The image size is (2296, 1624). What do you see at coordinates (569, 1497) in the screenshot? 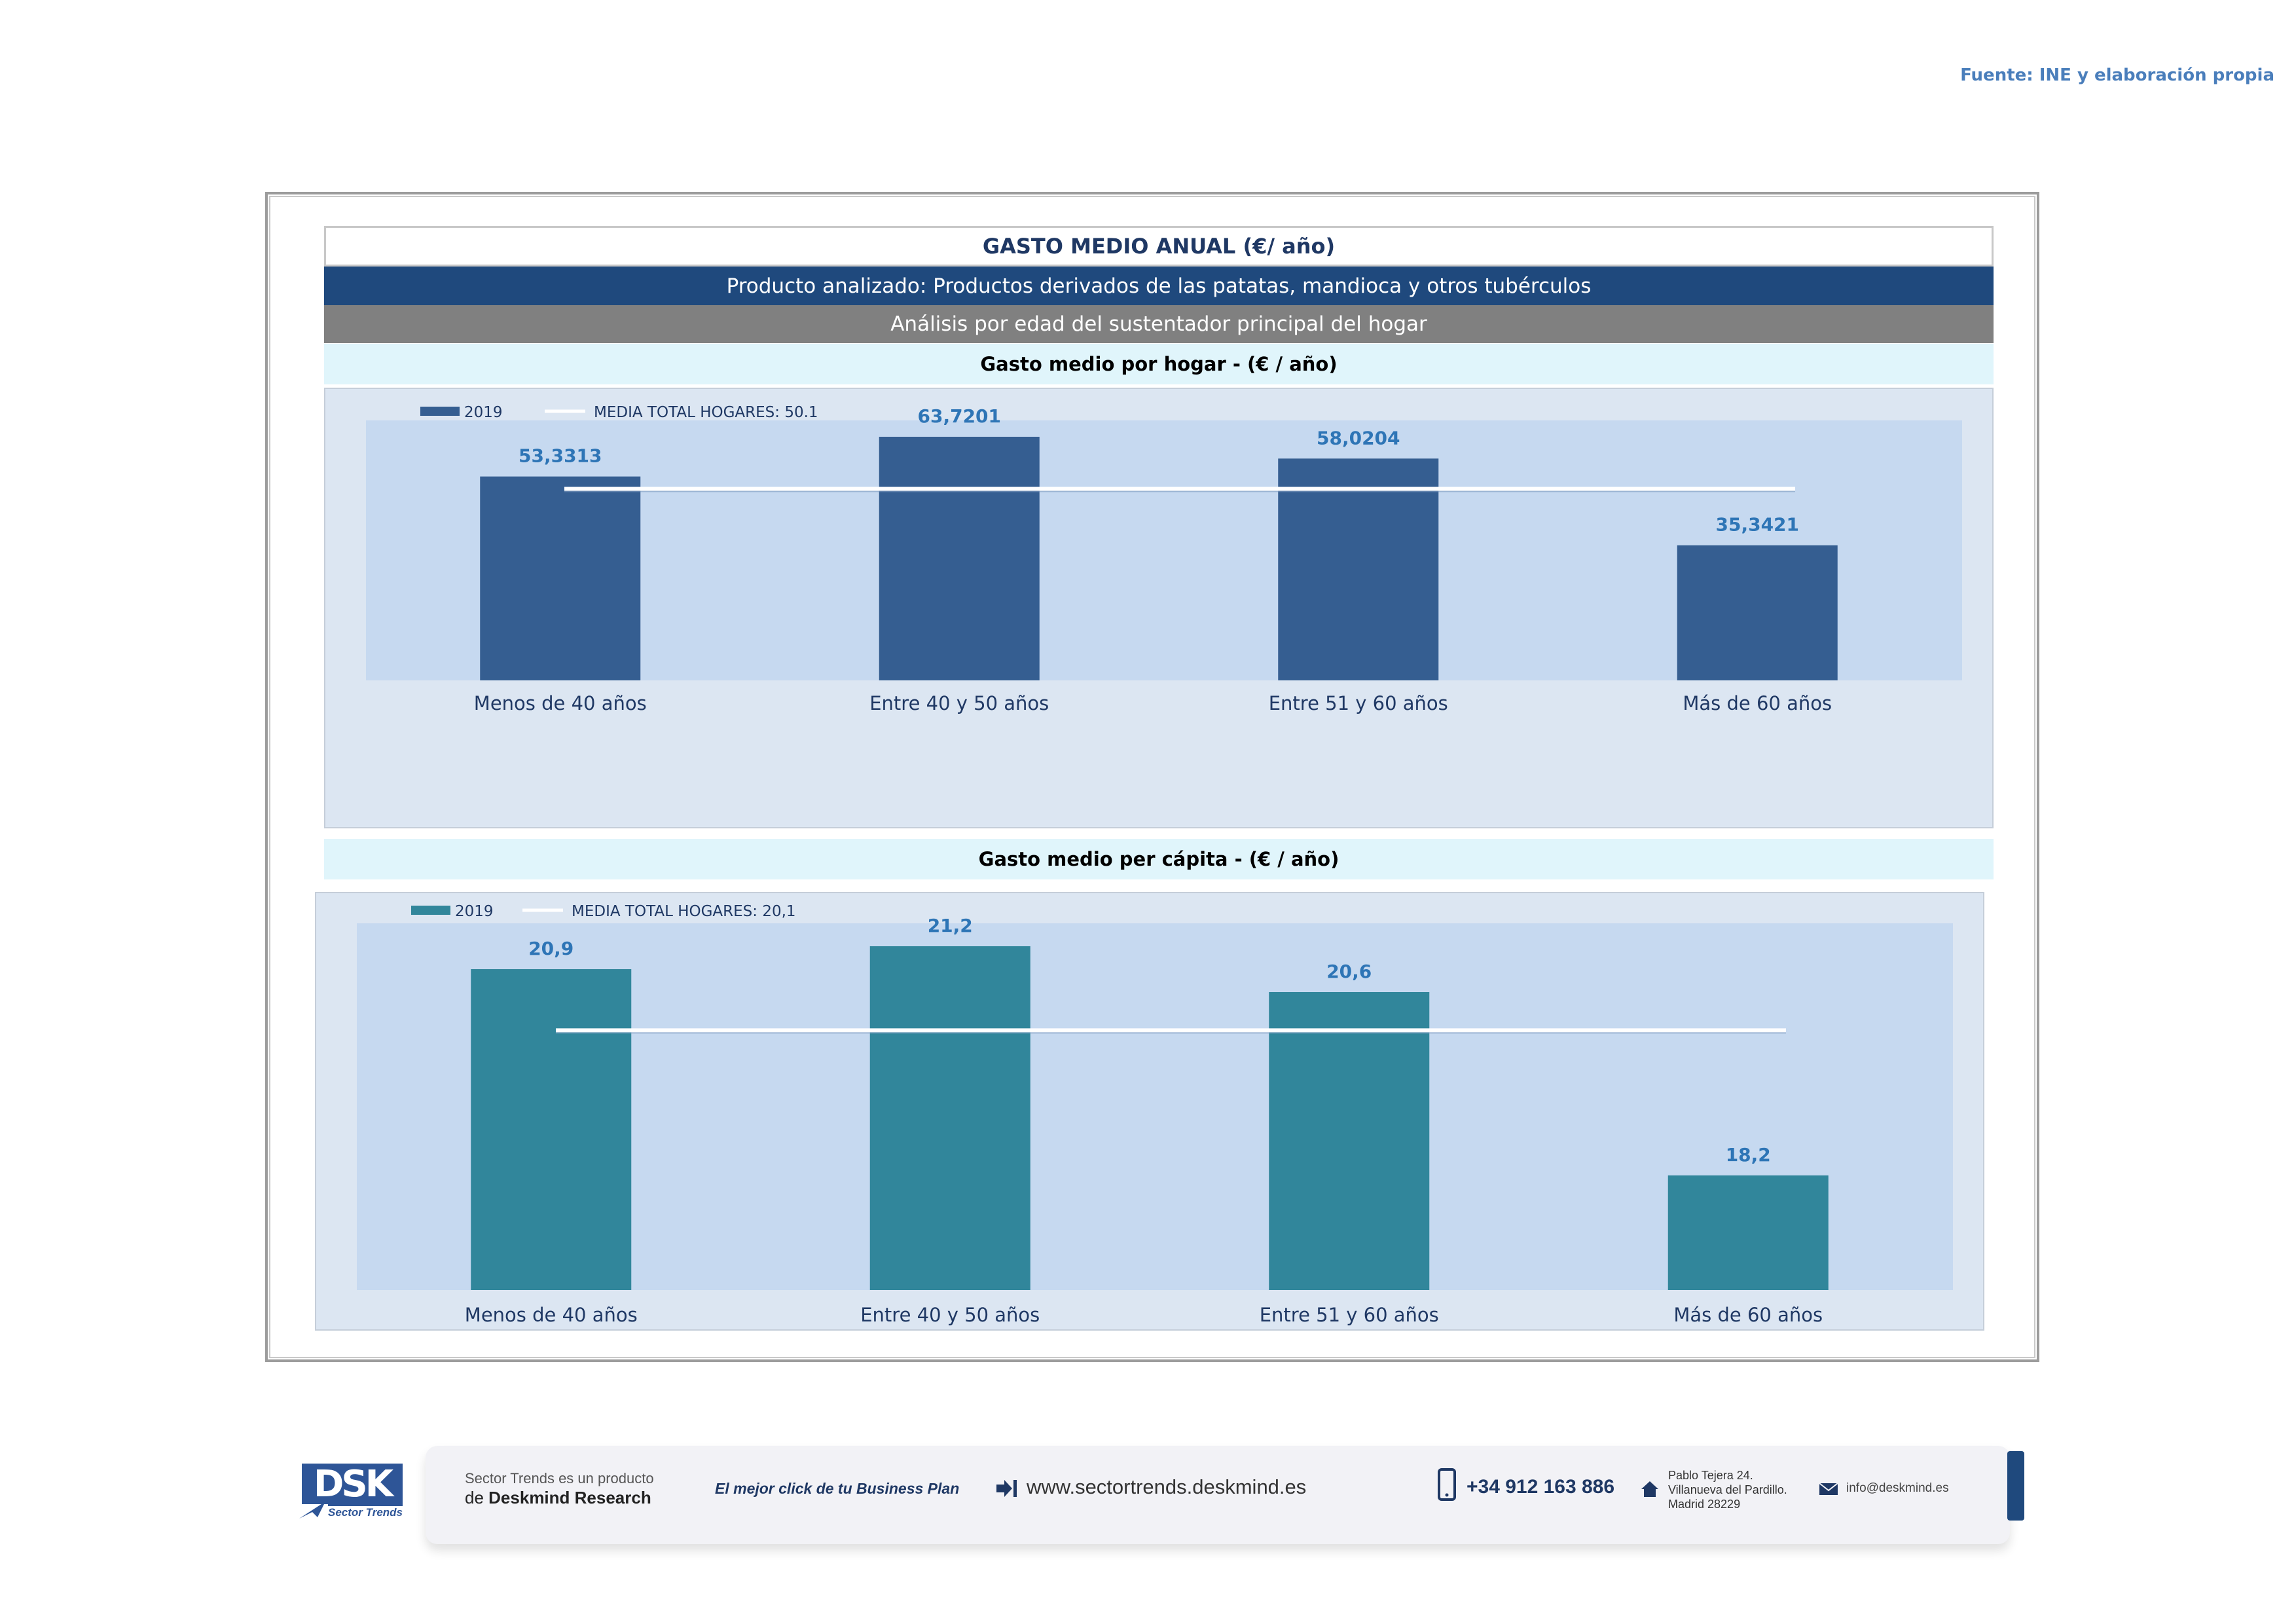
I see `brand-name: Deskmind Research` at bounding box center [569, 1497].